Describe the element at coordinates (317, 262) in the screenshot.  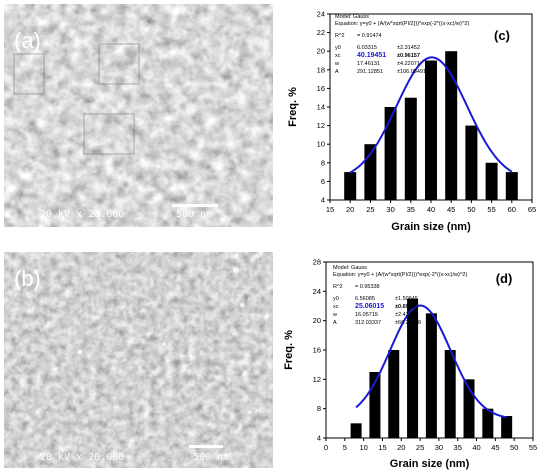
I see `y-tick-label-c1-6: 28` at that location.